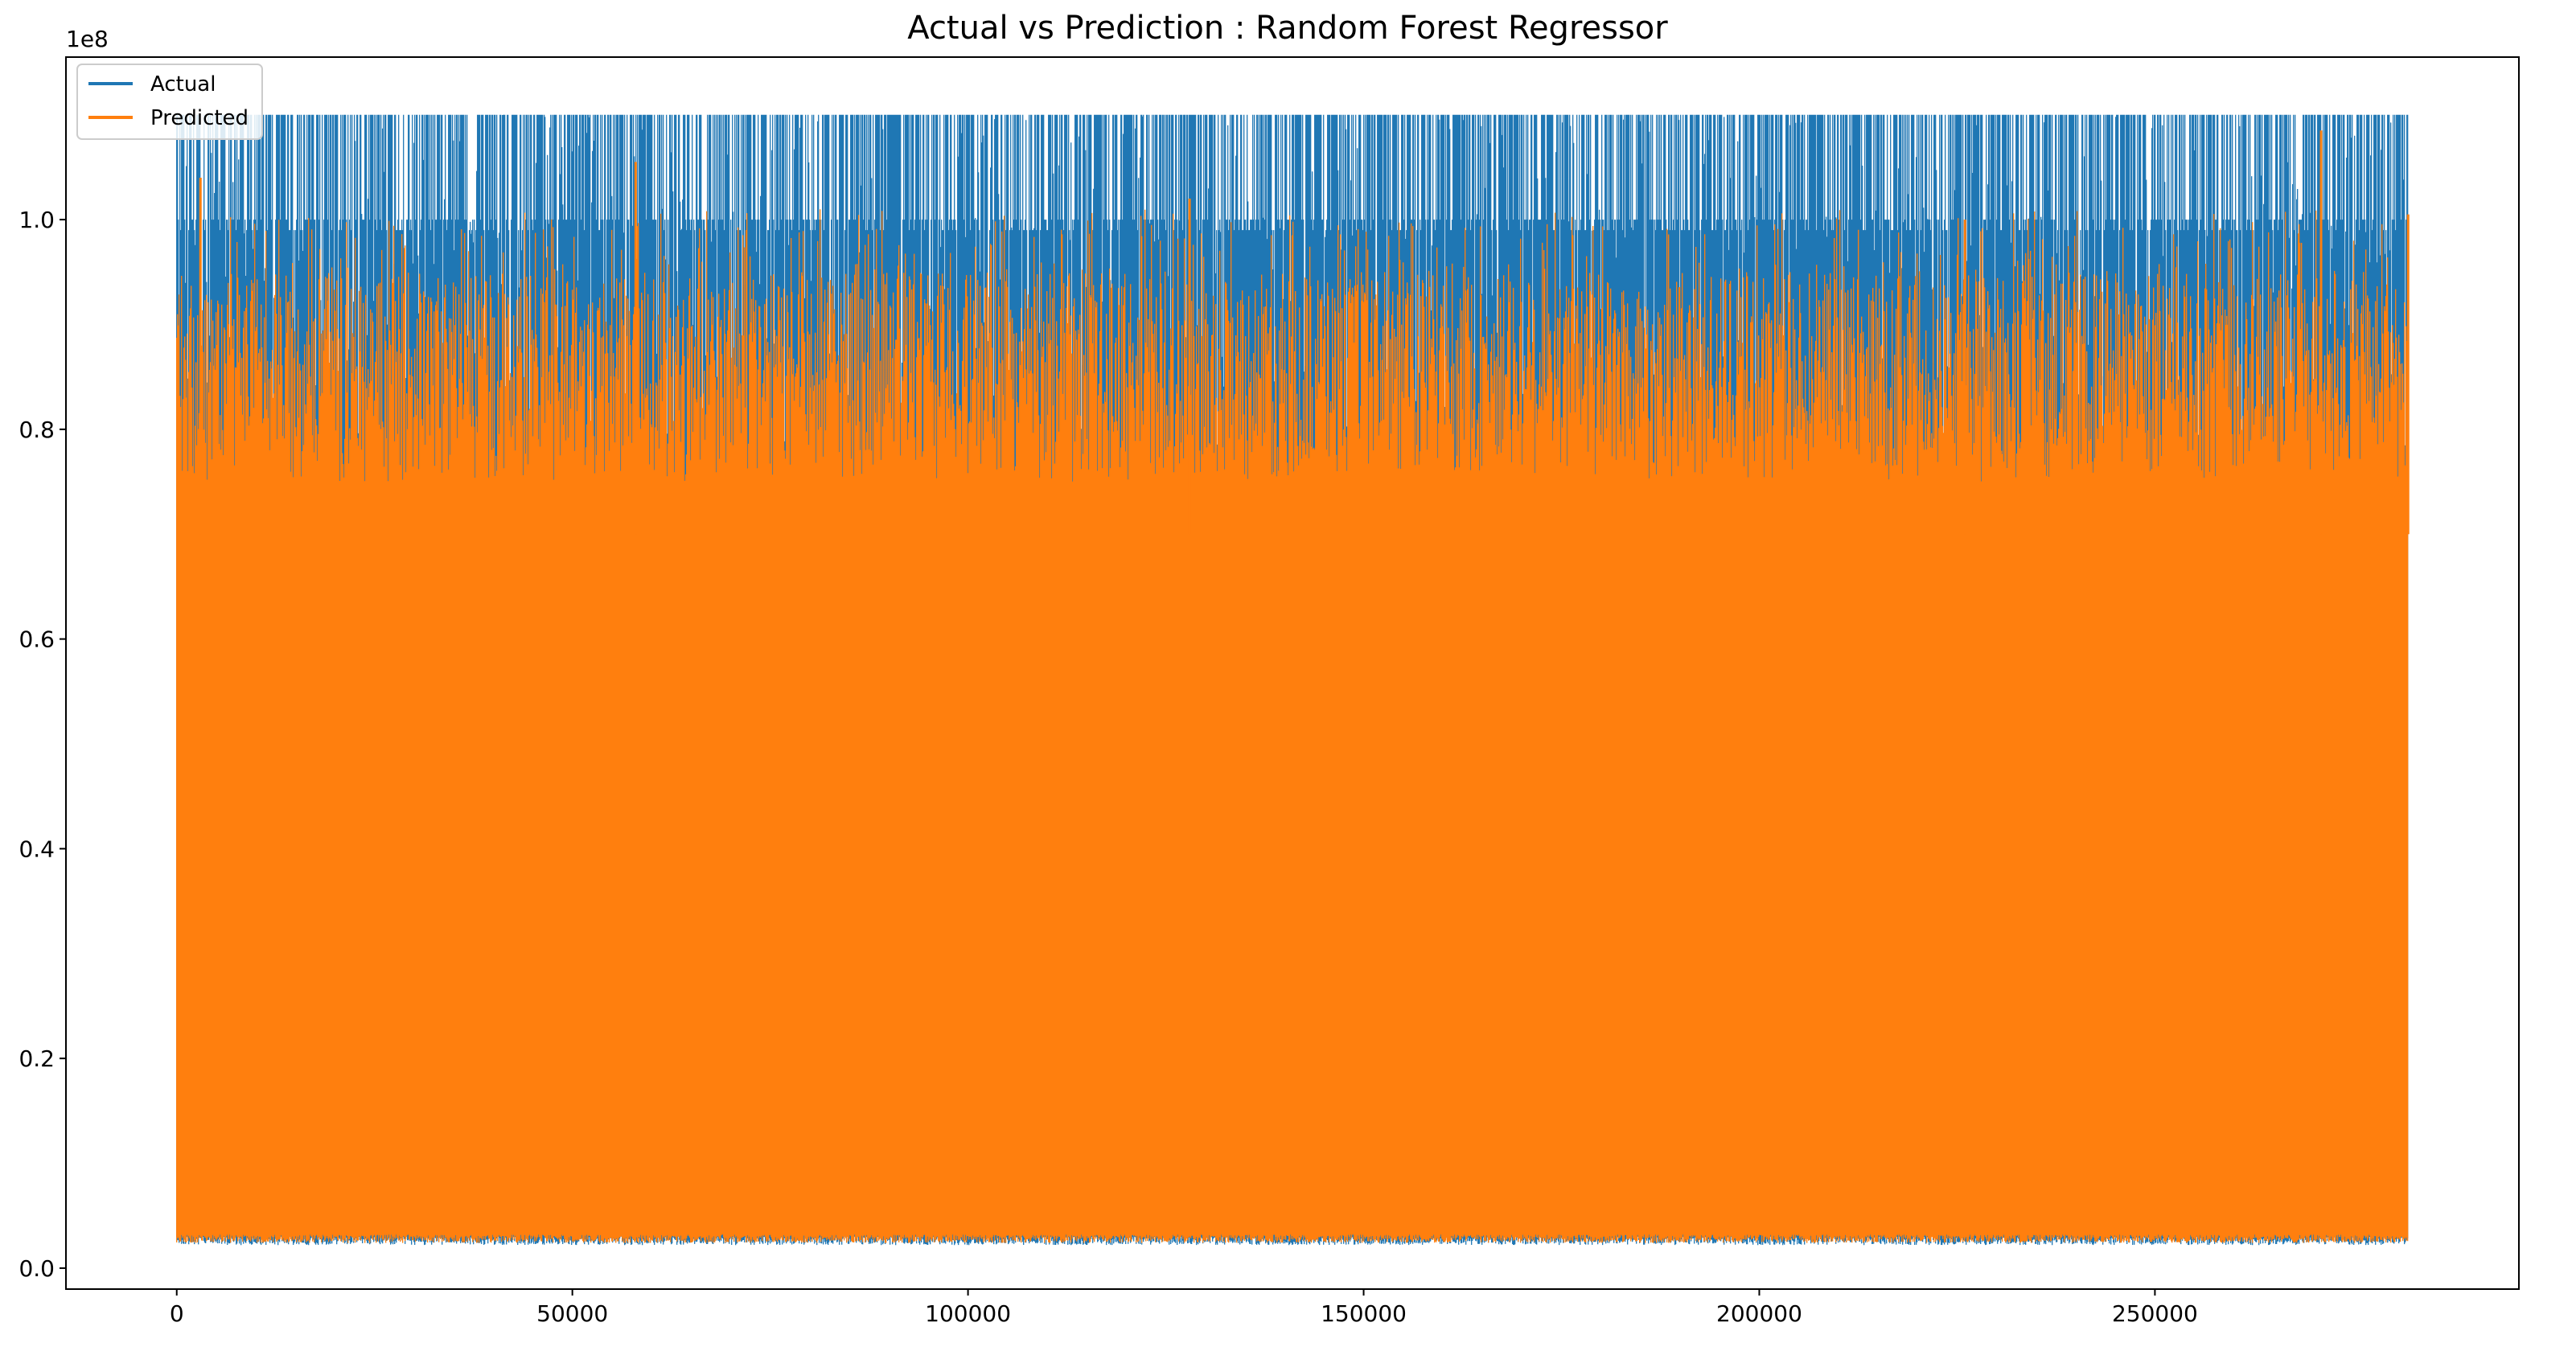 This screenshot has height=1347, width=2576. What do you see at coordinates (36, 1058) in the screenshot?
I see `y-tick-label: 0.2` at bounding box center [36, 1058].